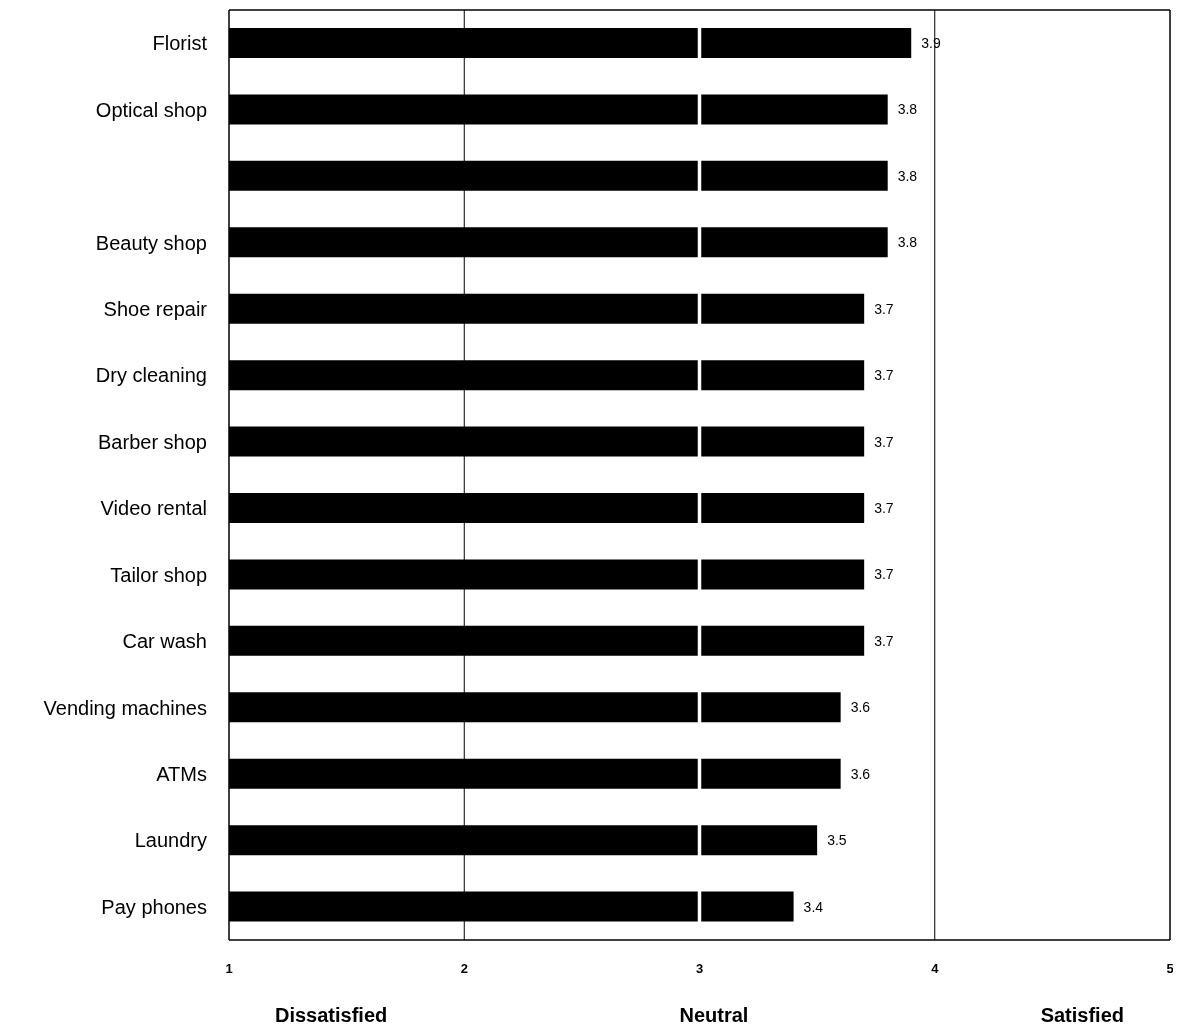 The width and height of the screenshot is (1179, 1030). What do you see at coordinates (151, 109) in the screenshot?
I see `y-tick-label: Optical shop` at bounding box center [151, 109].